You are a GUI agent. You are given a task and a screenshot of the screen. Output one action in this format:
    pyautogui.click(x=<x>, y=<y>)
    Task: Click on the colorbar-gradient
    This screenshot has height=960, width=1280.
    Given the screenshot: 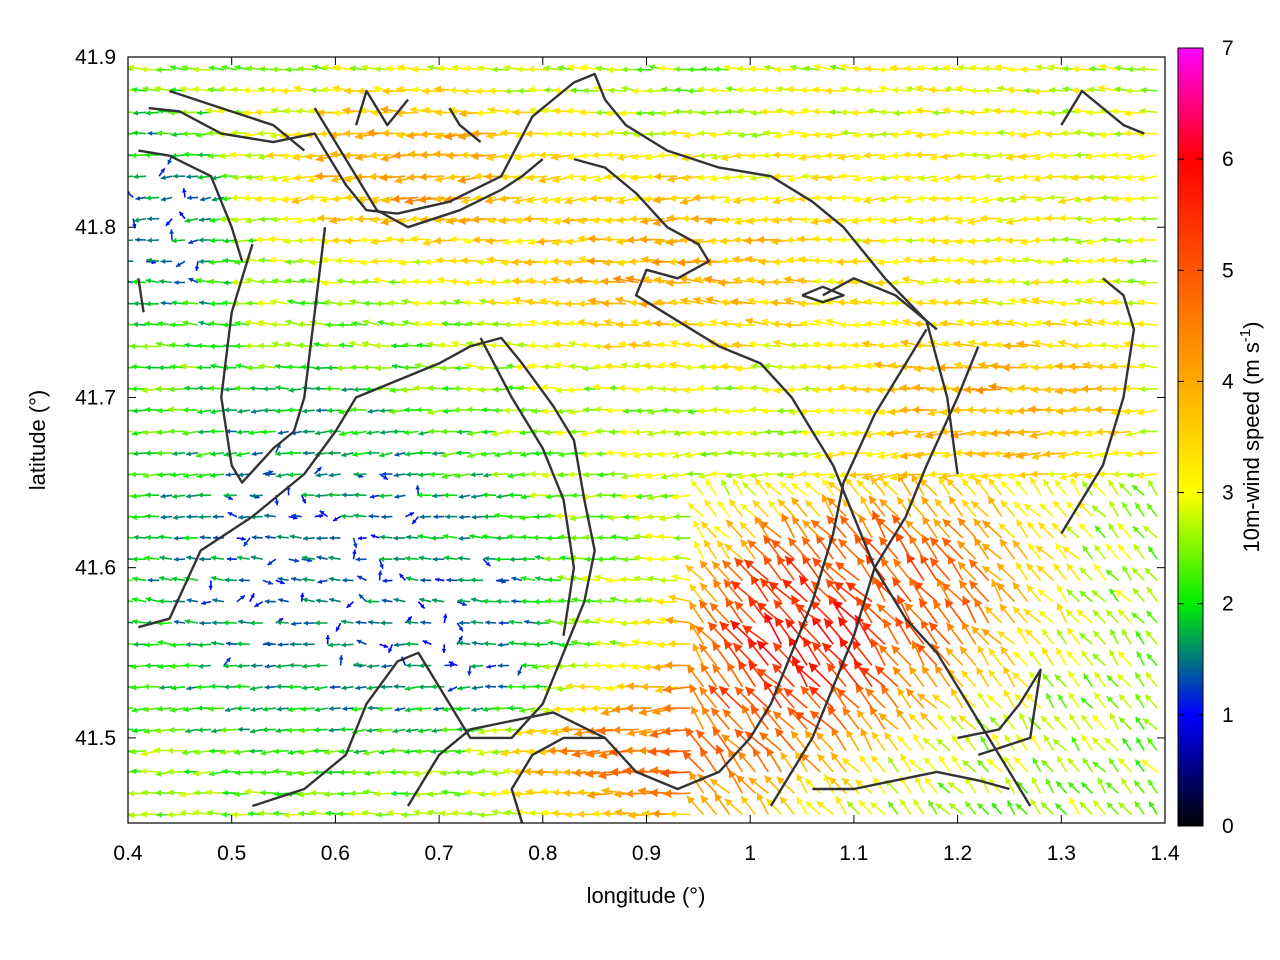 What is the action you would take?
    pyautogui.click(x=1190, y=437)
    